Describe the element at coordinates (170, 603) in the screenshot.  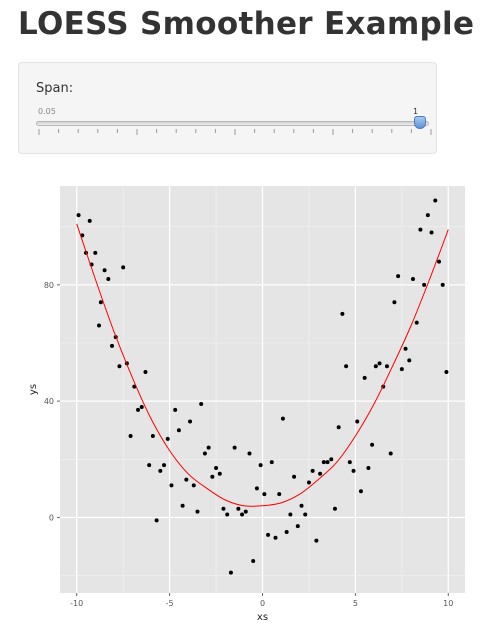
I see `x-tick-label: -5` at that location.